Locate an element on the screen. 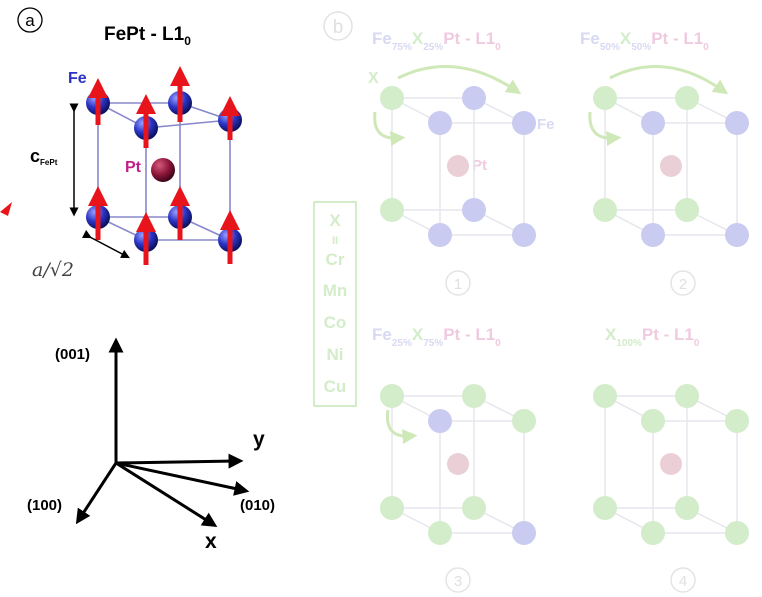 The height and width of the screenshot is (597, 762). axis-x-label: x is located at coordinates (211, 541).